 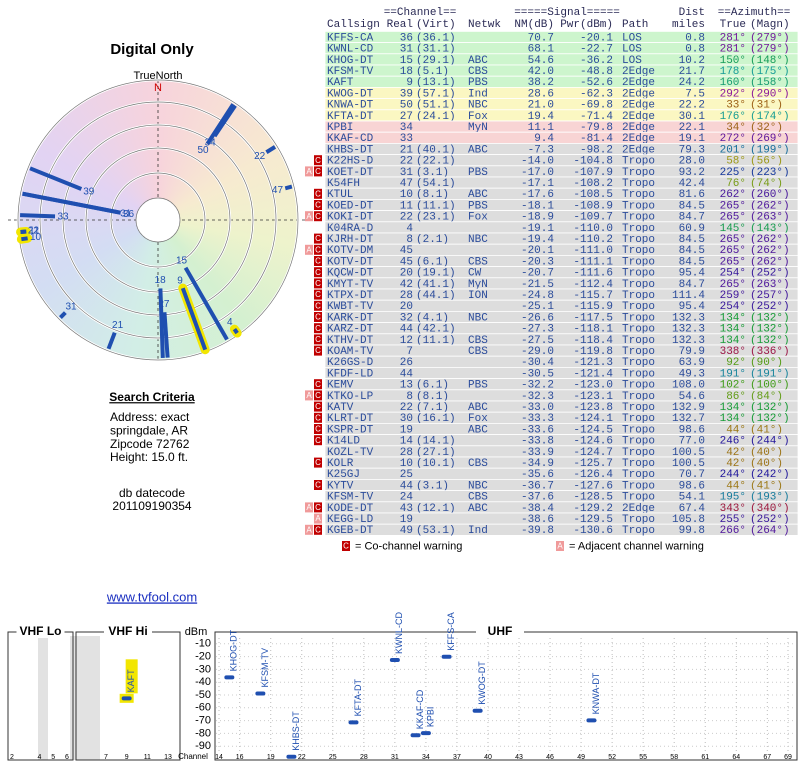 What do you see at coordinates (409, 352) in the screenshot?
I see `cell-real: 7` at bounding box center [409, 352].